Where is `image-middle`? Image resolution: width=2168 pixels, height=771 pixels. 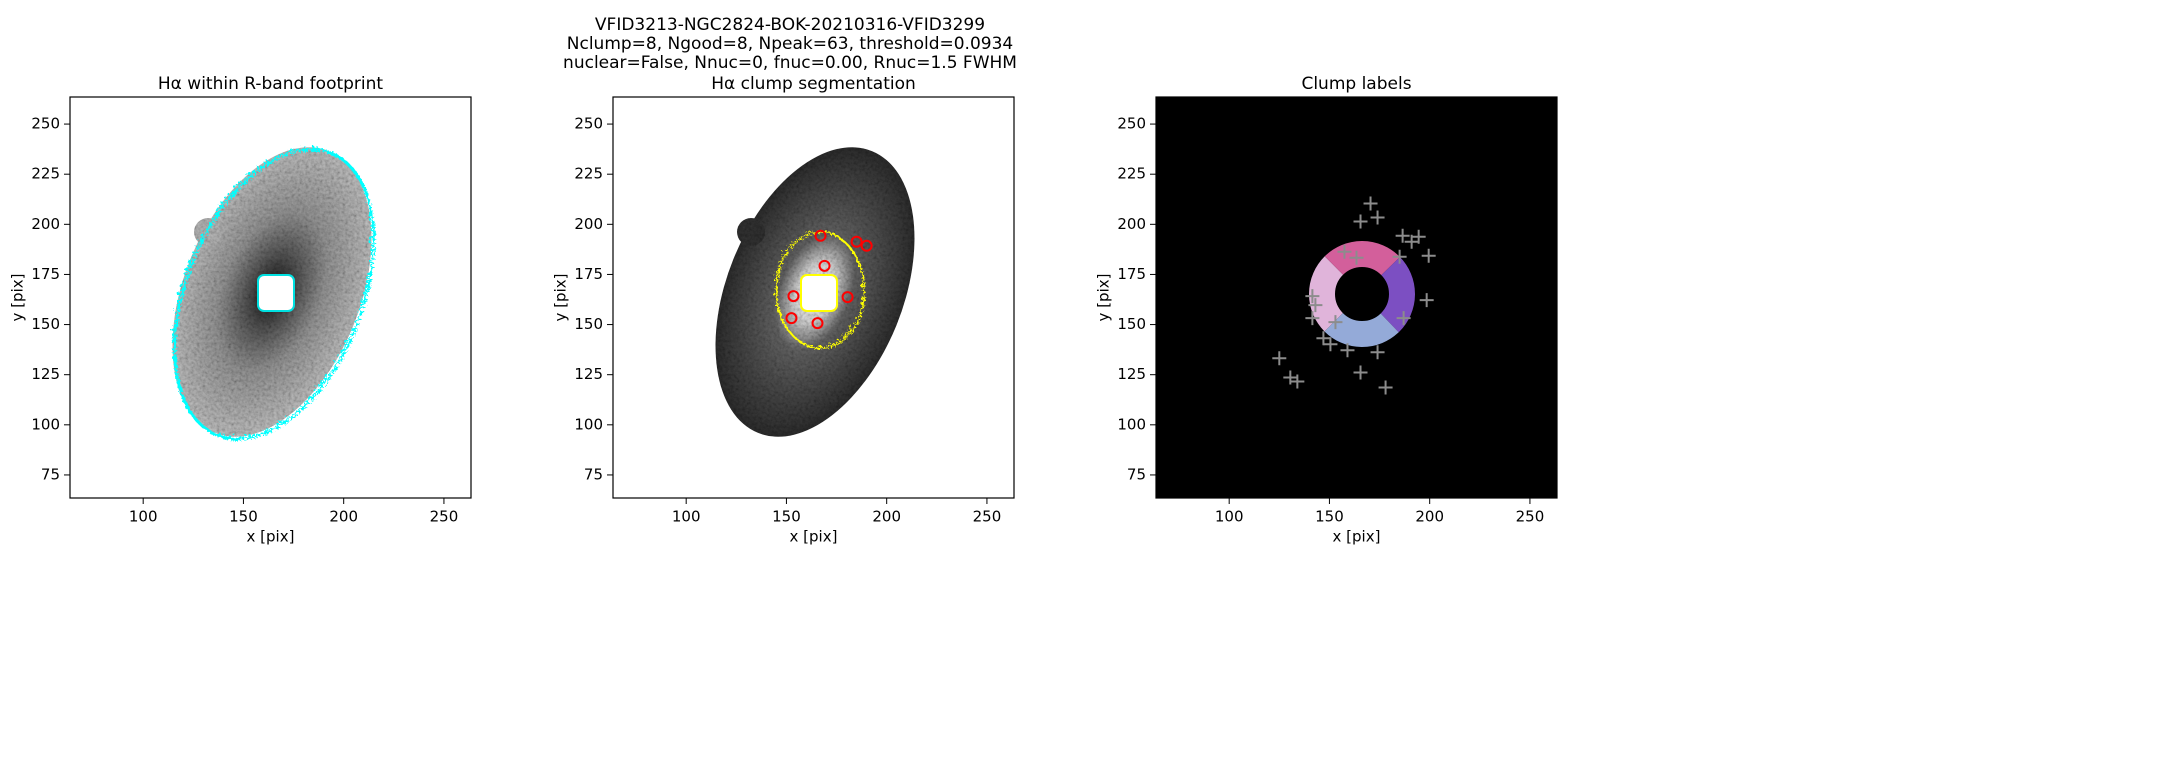
image-middle is located at coordinates (815, 292).